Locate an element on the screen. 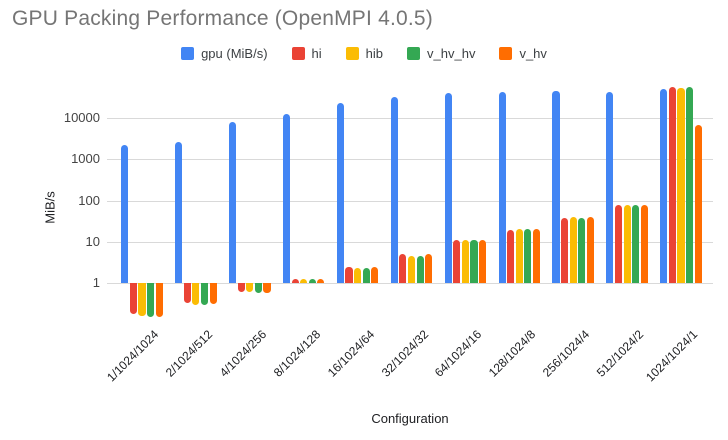 This screenshot has height=440, width=728. legend-item-gpu-mib-s-: gpu (MiB/s) is located at coordinates (224, 53).